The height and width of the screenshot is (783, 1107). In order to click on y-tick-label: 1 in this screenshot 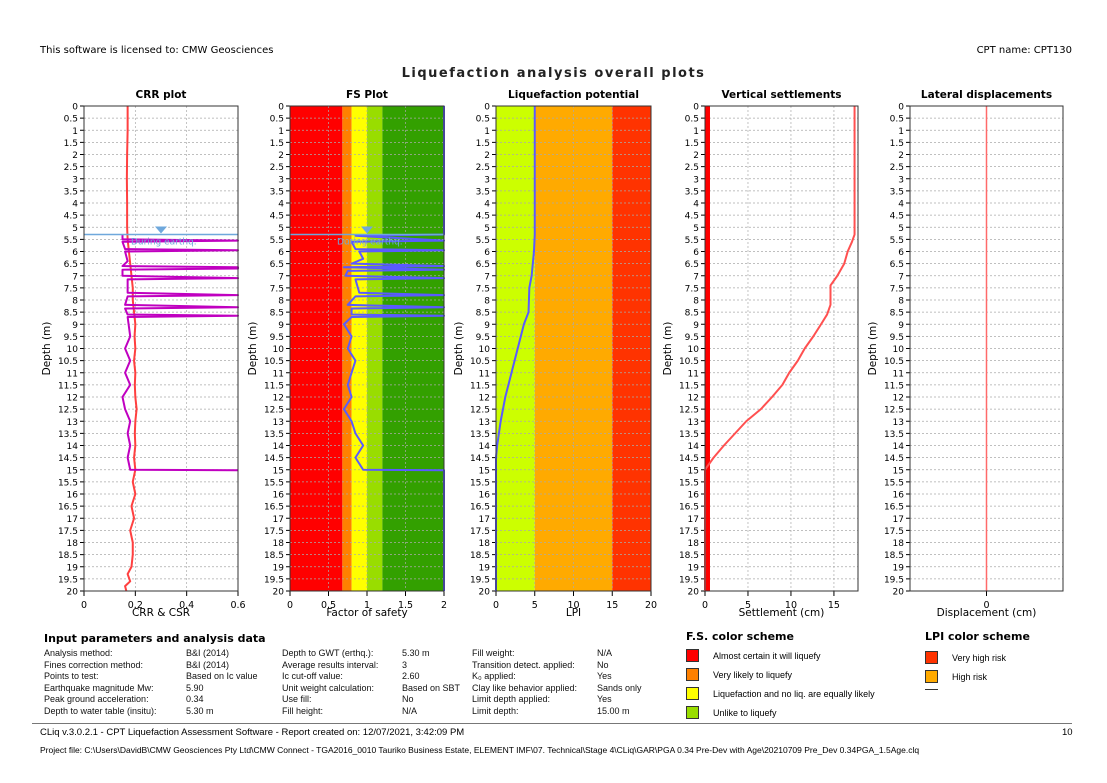, I will do `click(901, 132)`.